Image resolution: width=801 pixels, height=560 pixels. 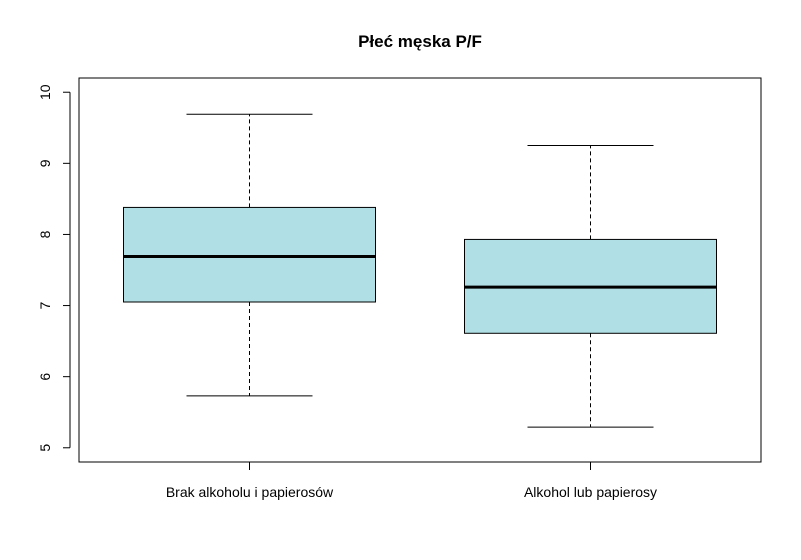 What do you see at coordinates (45, 448) in the screenshot?
I see `y-tick-label: 5` at bounding box center [45, 448].